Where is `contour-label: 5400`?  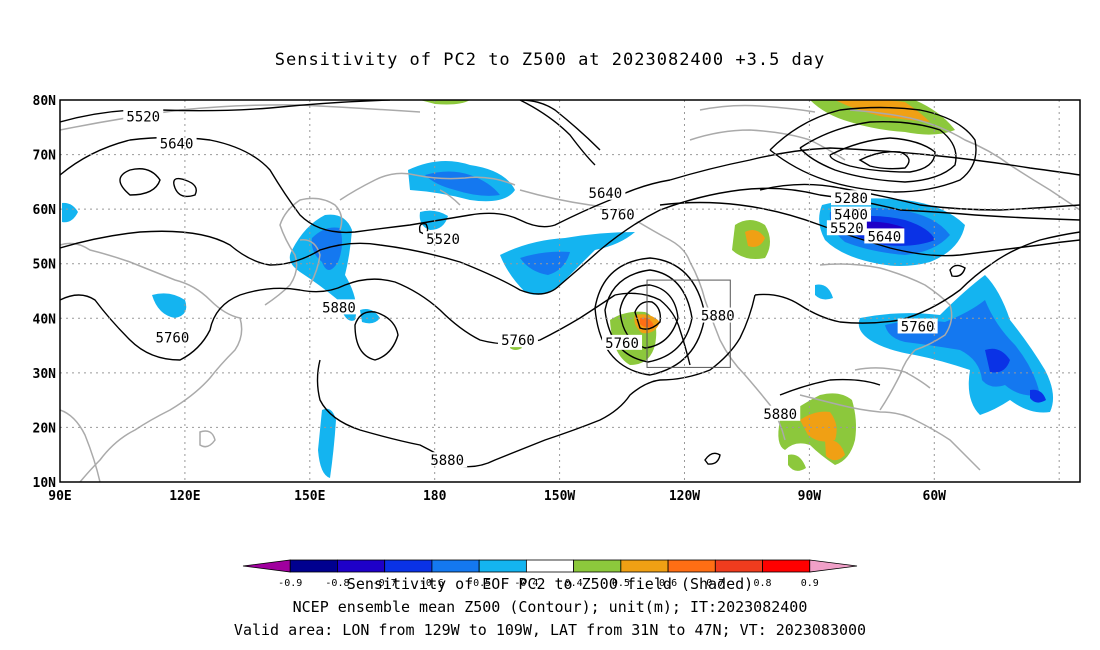 contour-label: 5400 is located at coordinates (851, 216).